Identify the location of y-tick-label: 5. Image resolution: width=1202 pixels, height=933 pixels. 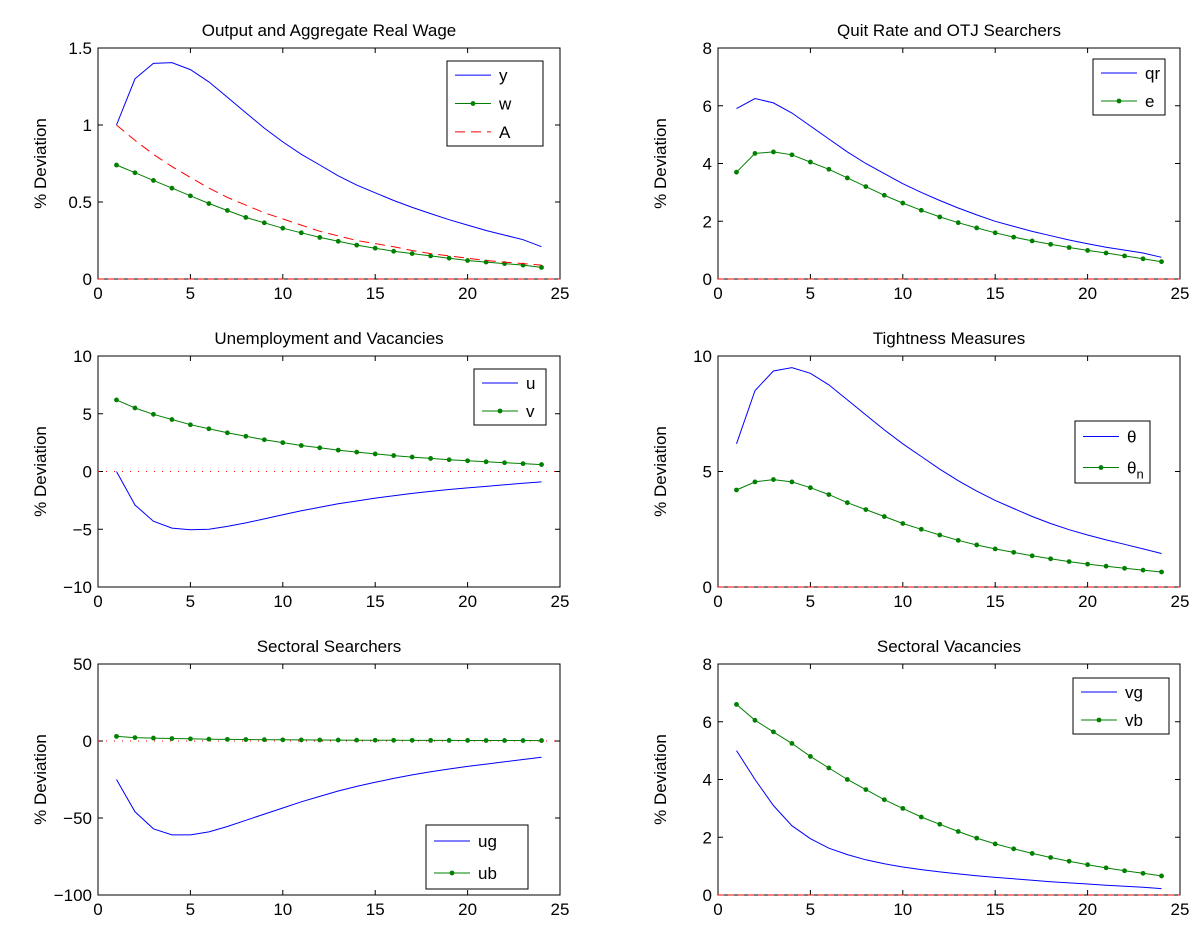
(707, 472).